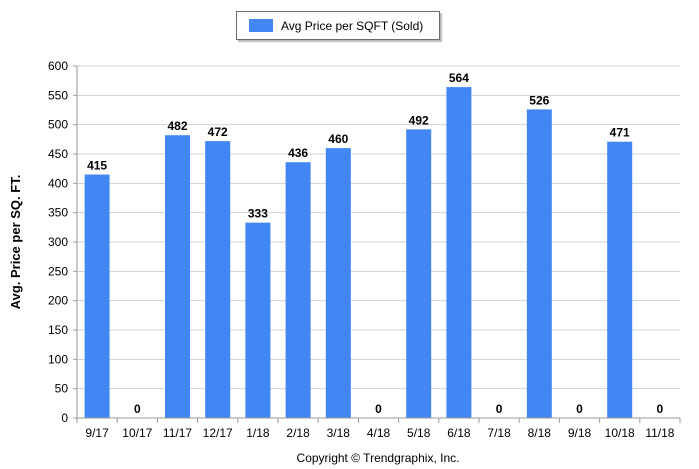  I want to click on x-tick-label: 4/18, so click(379, 433).